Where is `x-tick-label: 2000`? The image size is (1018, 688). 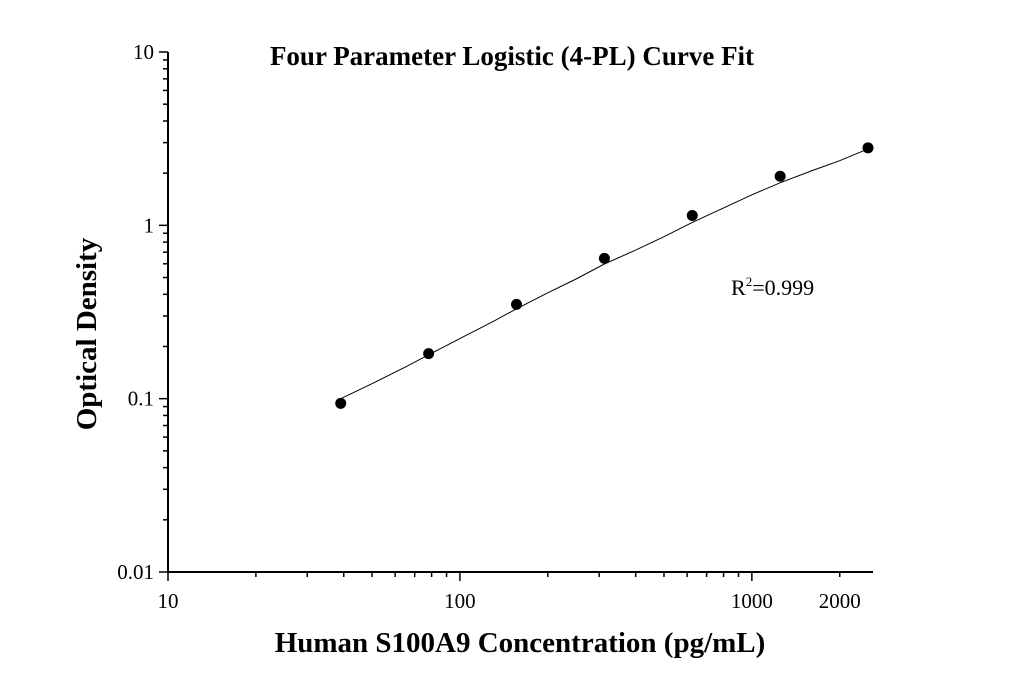
x-tick-label: 2000 is located at coordinates (840, 601).